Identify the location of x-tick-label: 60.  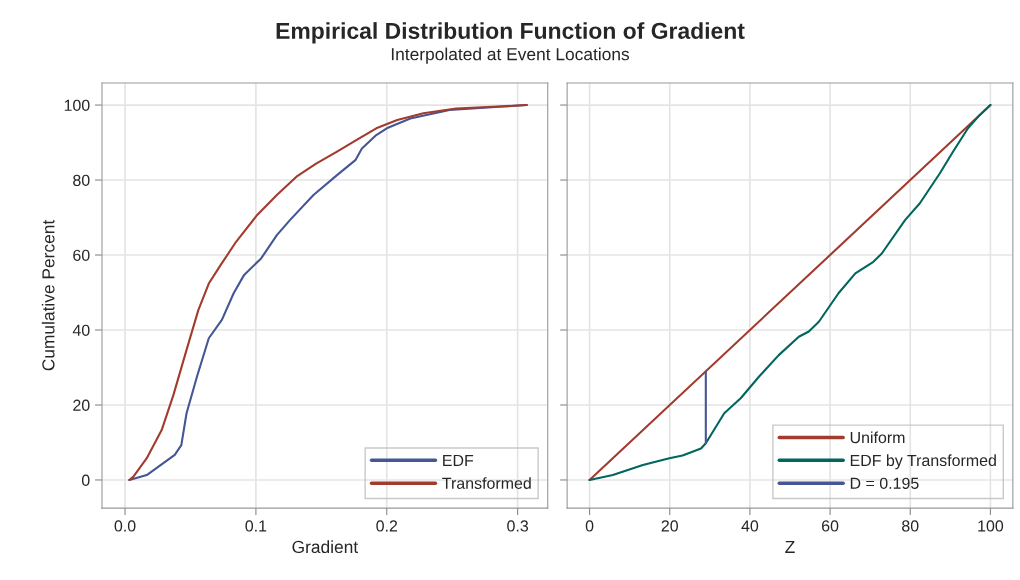
(830, 526).